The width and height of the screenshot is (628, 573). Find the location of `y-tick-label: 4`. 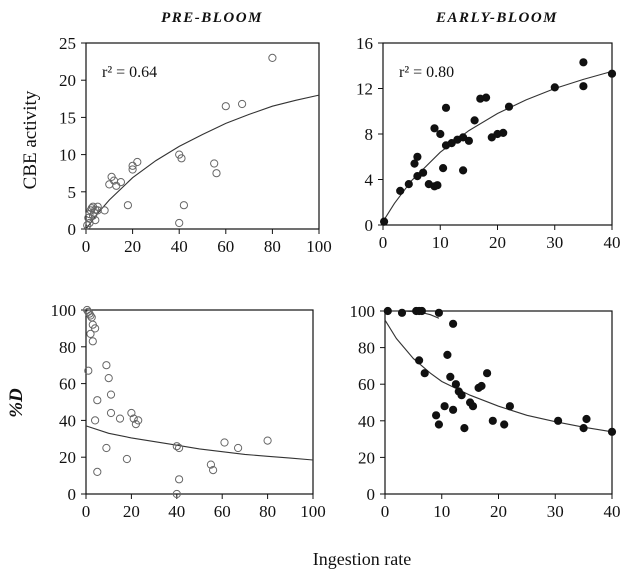

y-tick-label: 4 is located at coordinates (369, 180).